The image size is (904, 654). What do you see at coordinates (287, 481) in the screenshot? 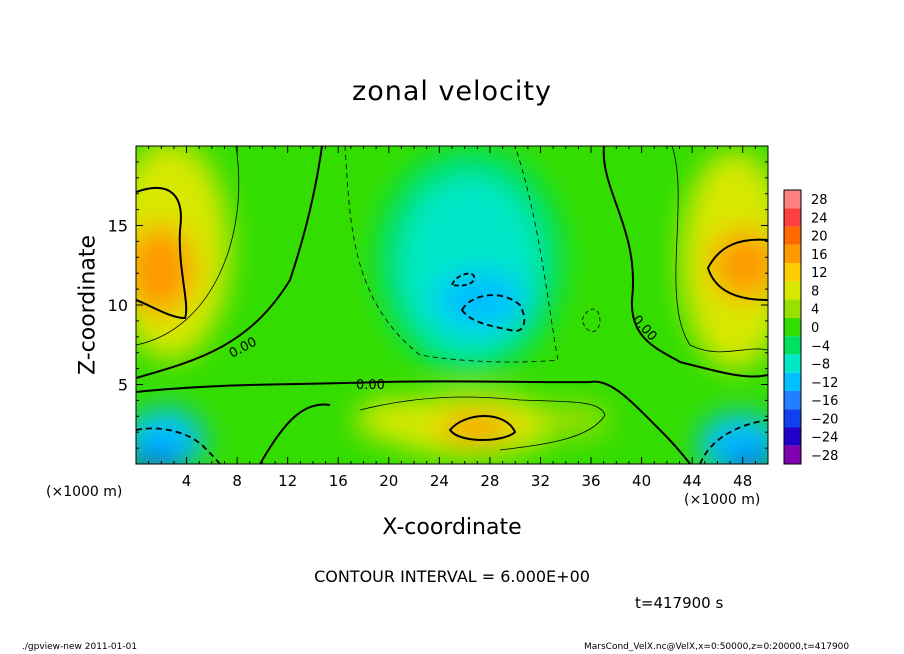
I see `x-tick-label: 12` at bounding box center [287, 481].